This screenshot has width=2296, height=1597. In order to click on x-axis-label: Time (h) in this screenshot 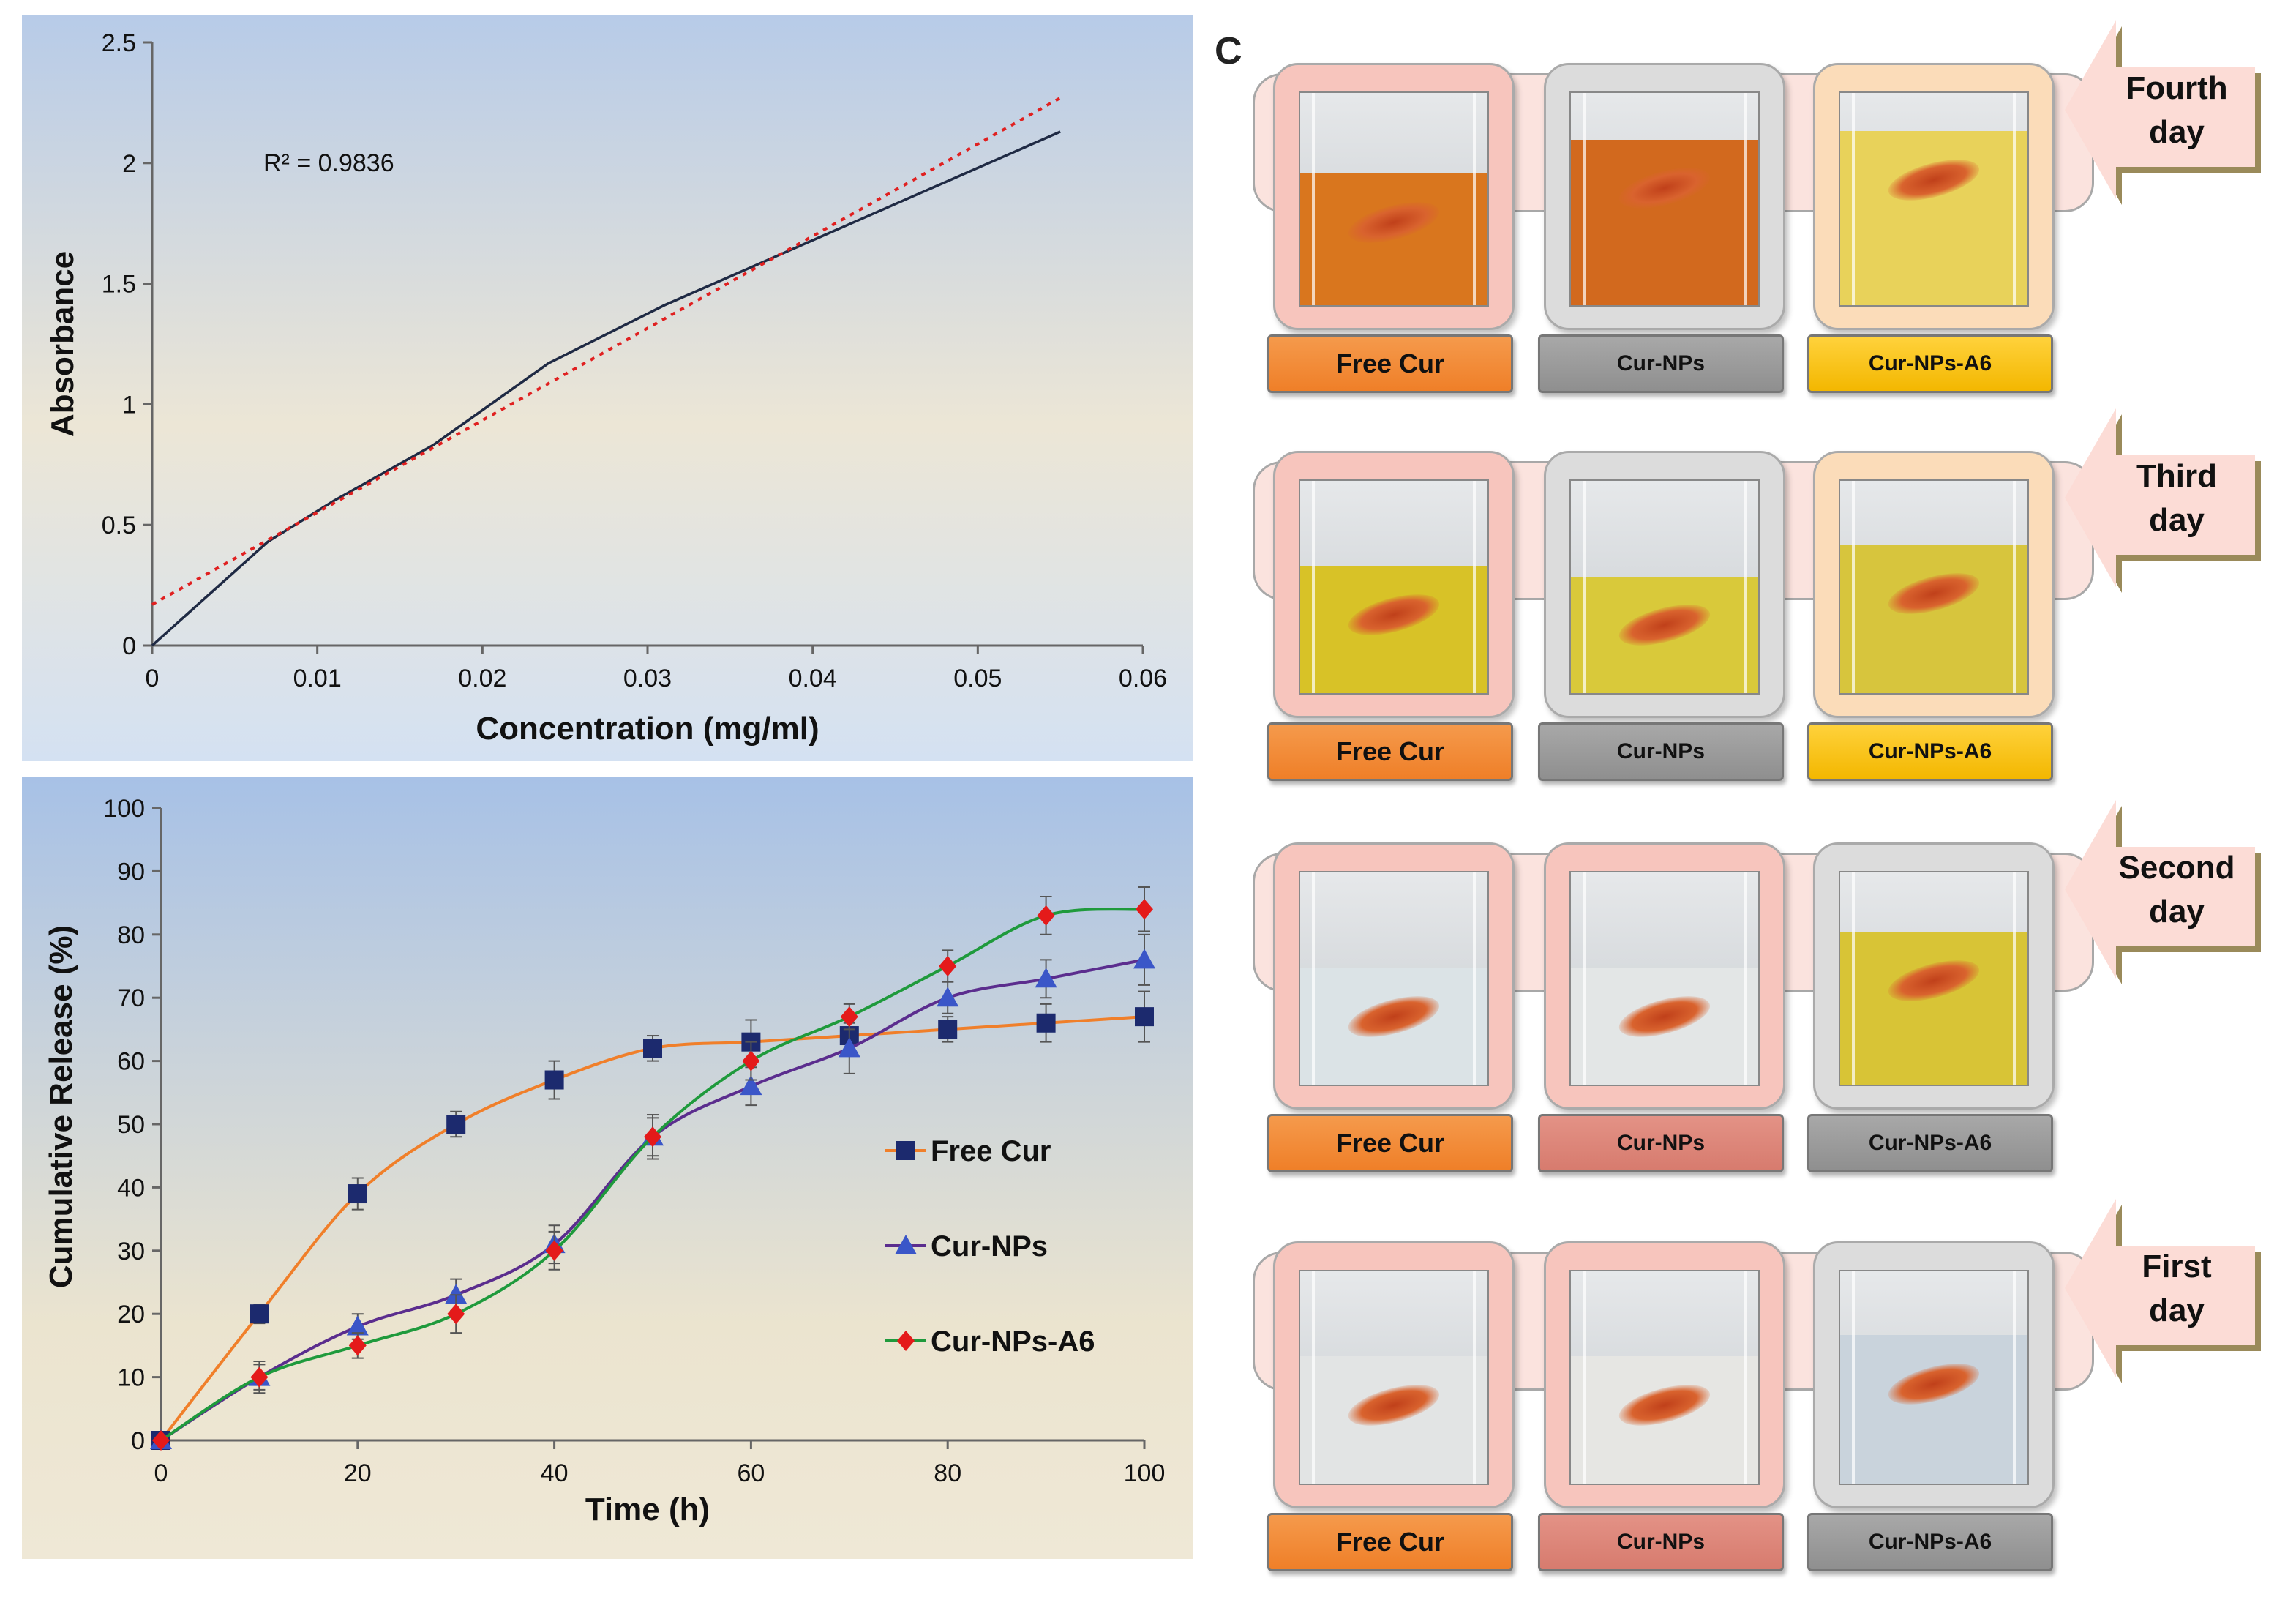, I will do `click(648, 1509)`.